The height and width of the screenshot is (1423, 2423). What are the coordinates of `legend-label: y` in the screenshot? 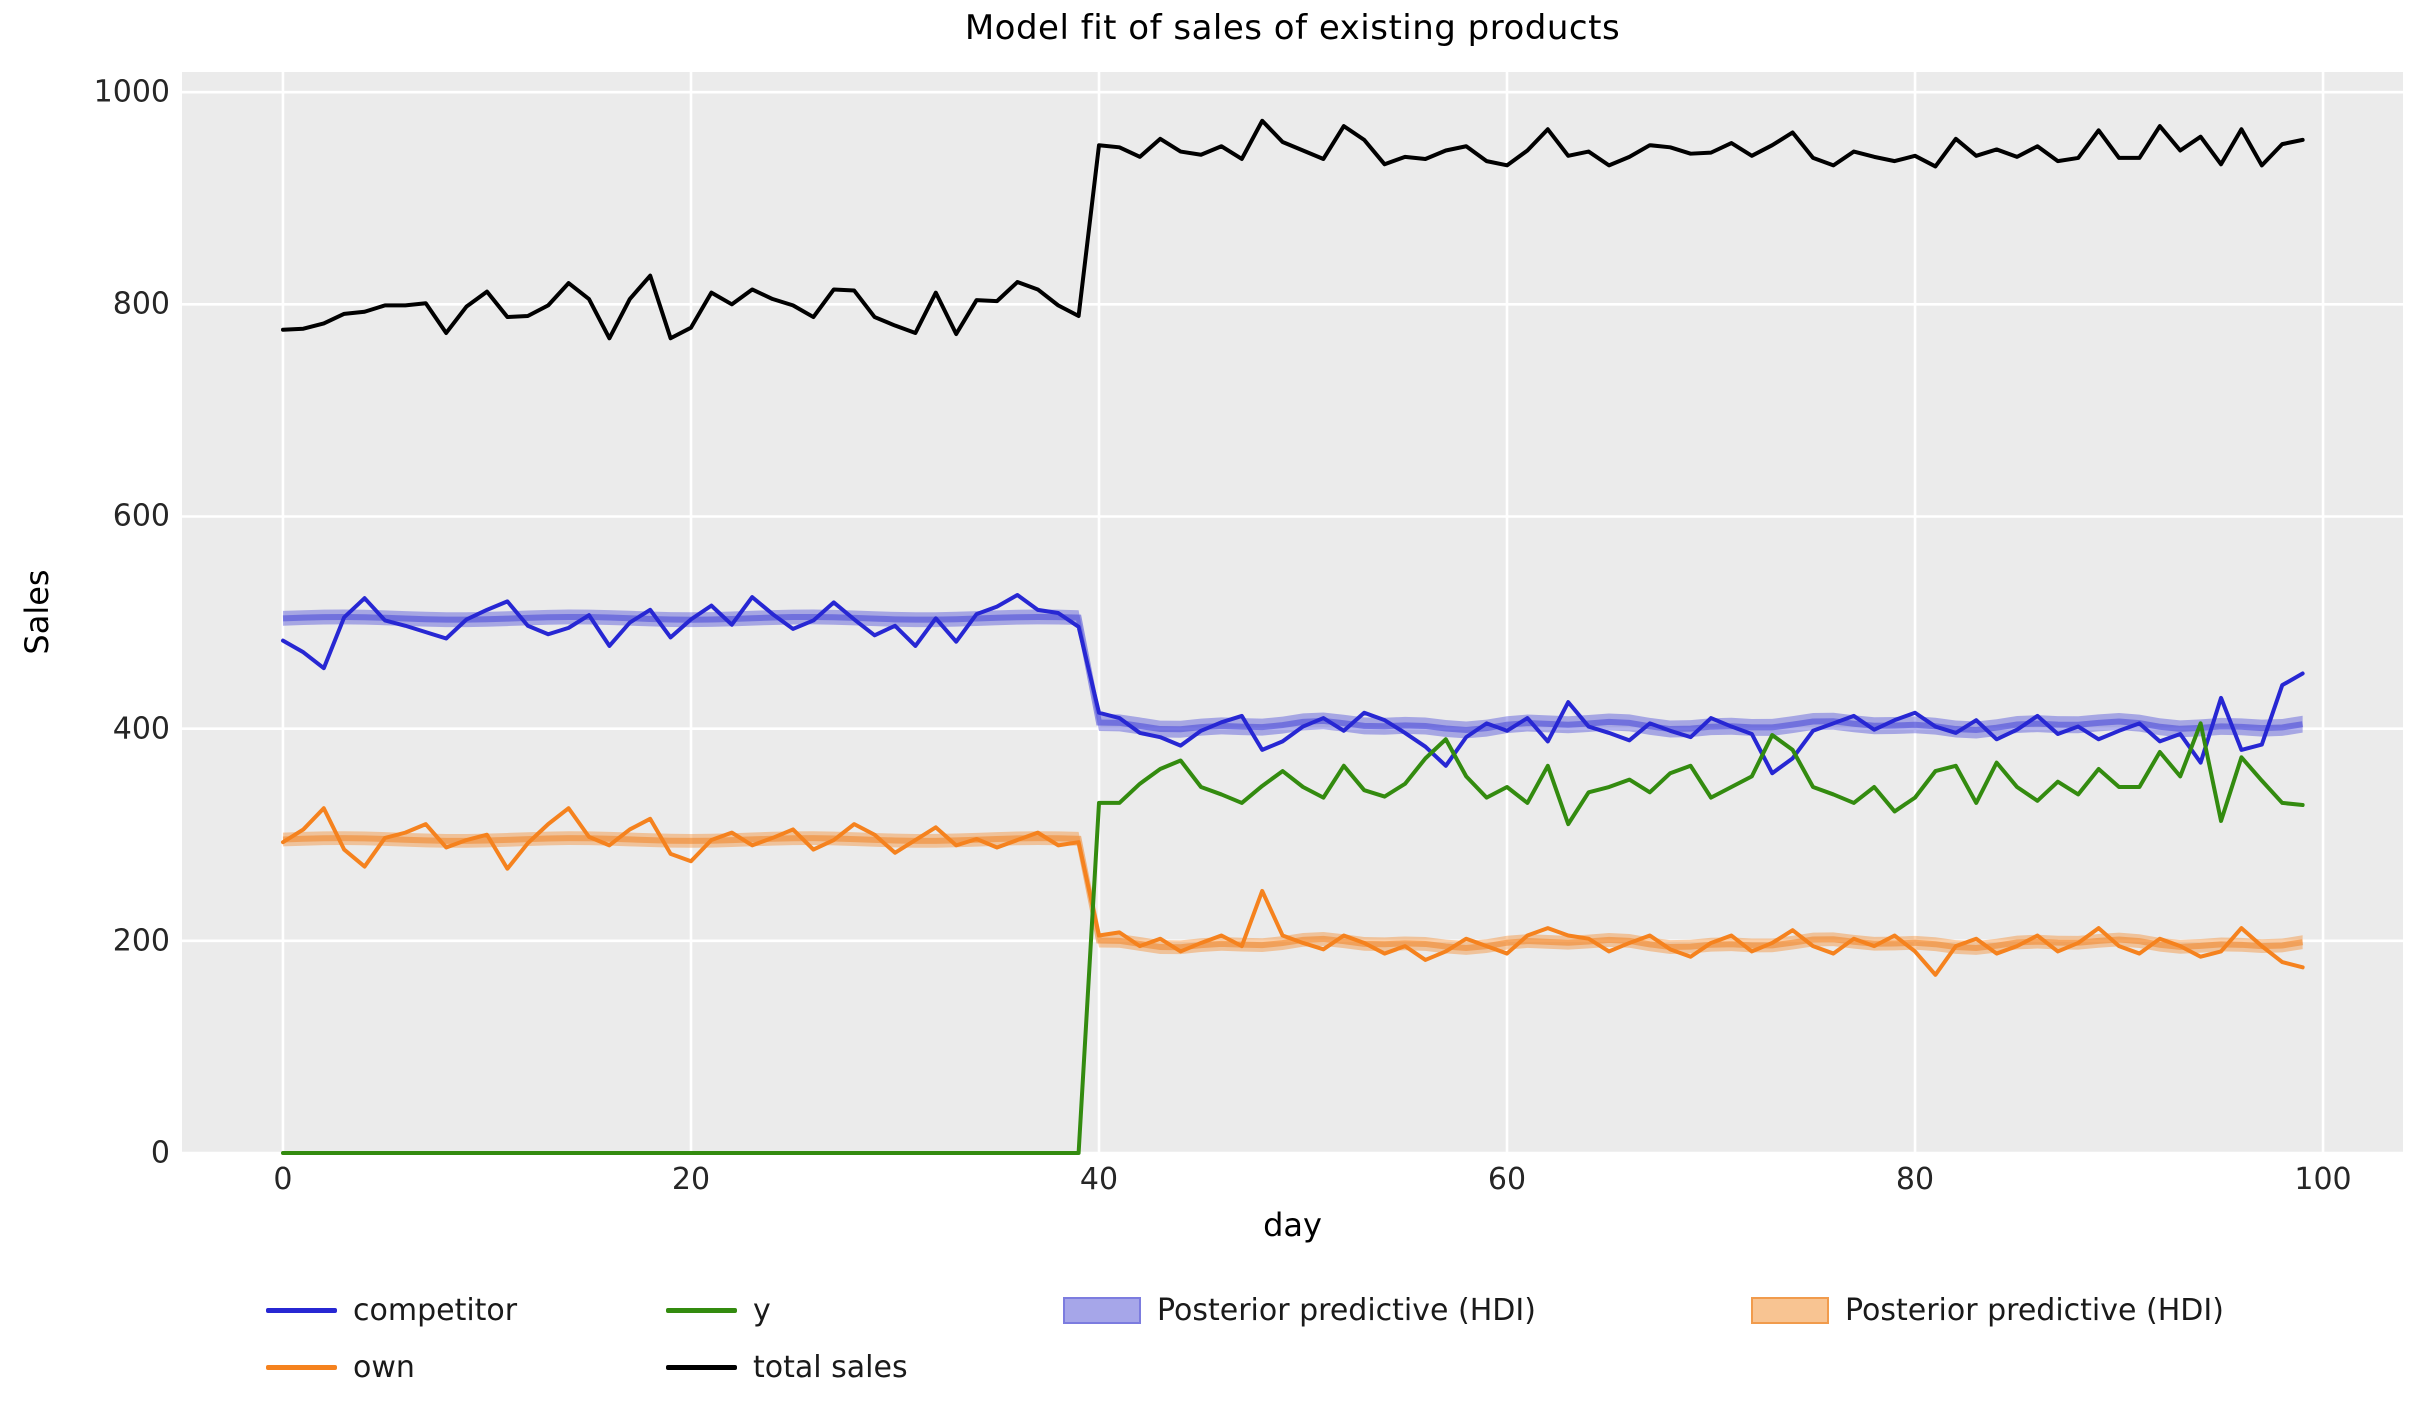 It's located at (762, 1310).